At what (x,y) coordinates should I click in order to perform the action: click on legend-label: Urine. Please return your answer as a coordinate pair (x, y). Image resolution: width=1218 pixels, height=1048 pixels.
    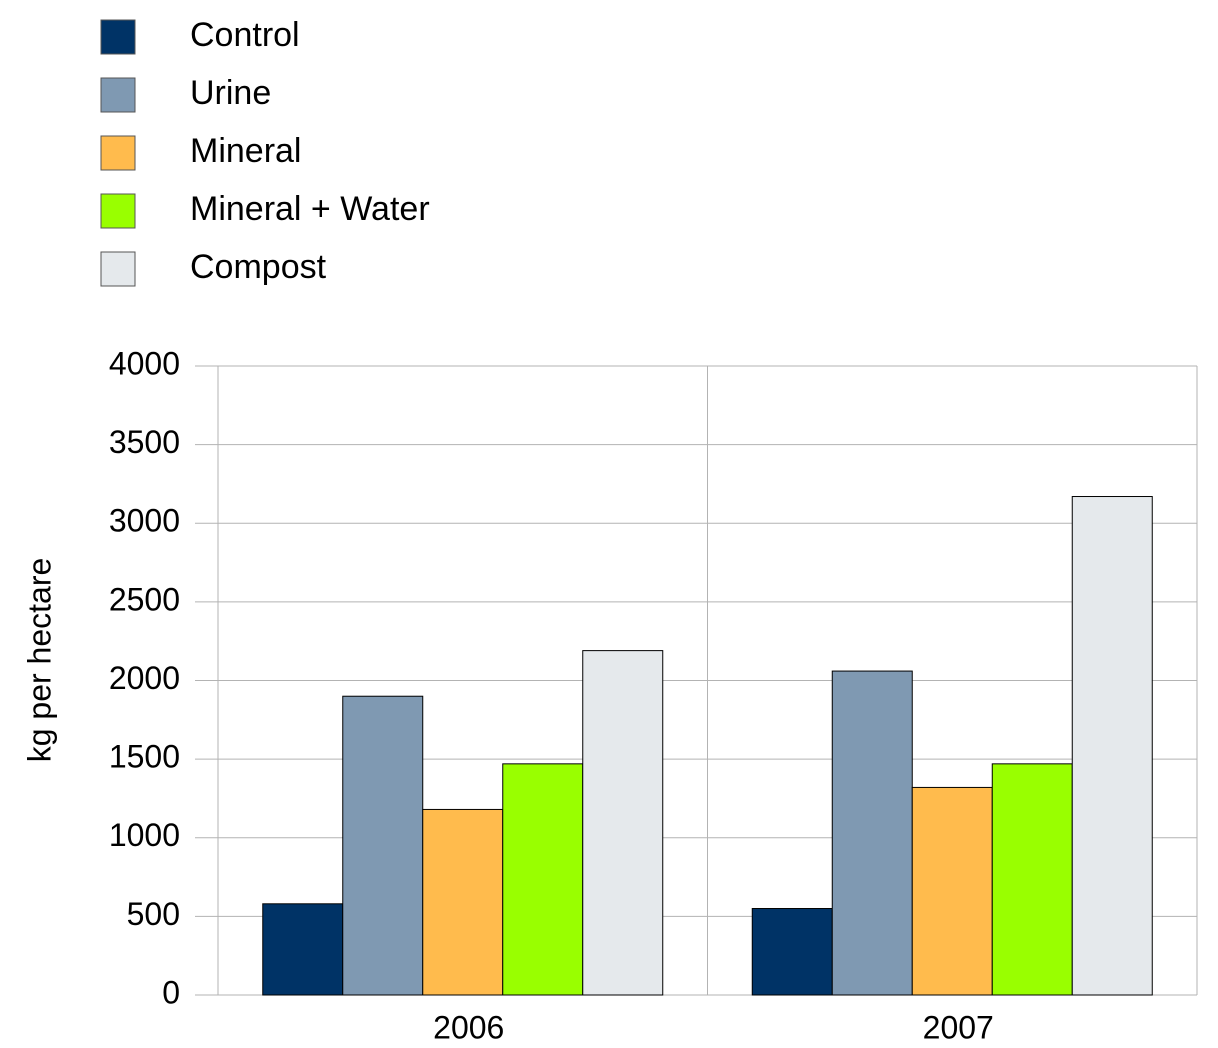
    Looking at the image, I should click on (230, 93).